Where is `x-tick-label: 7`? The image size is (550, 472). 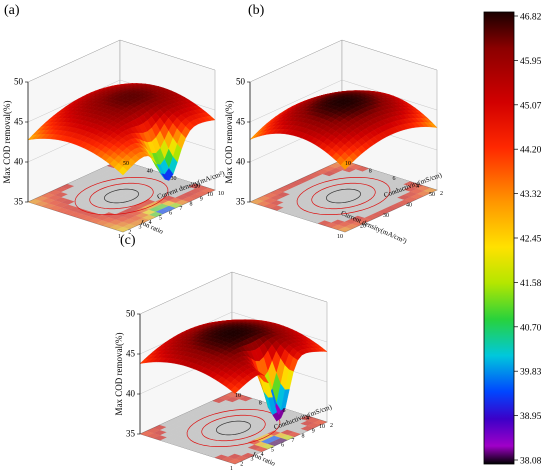
x-tick-label: 7 is located at coordinates (292, 441).